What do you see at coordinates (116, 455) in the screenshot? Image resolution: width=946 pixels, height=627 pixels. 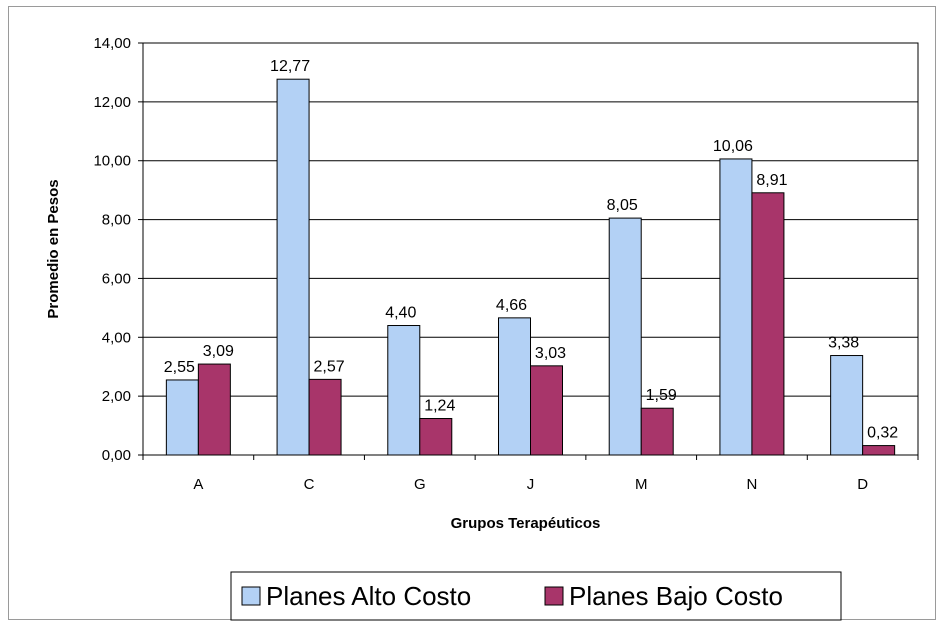 I see `y-tick-label: 0,00` at bounding box center [116, 455].